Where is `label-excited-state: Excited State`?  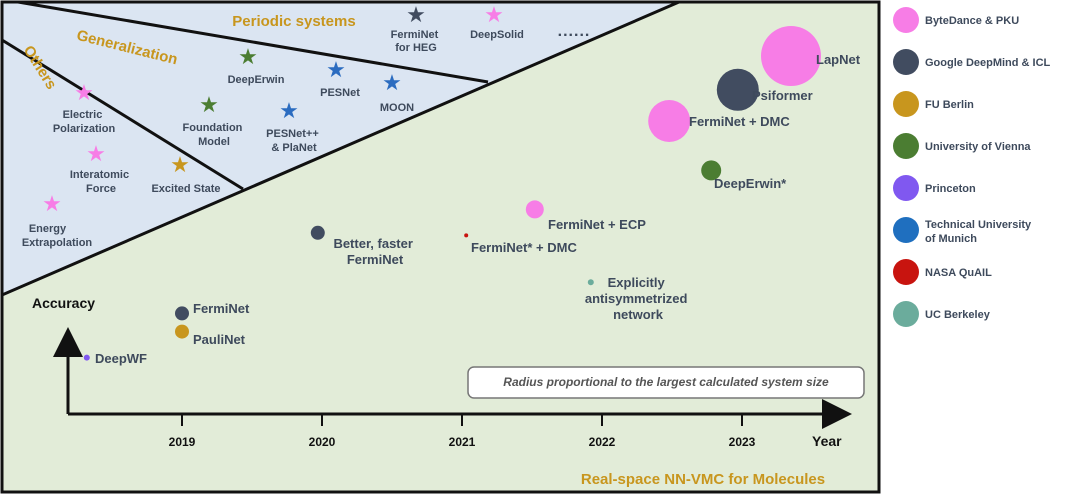
label-excited-state: Excited State is located at coordinates (185, 189).